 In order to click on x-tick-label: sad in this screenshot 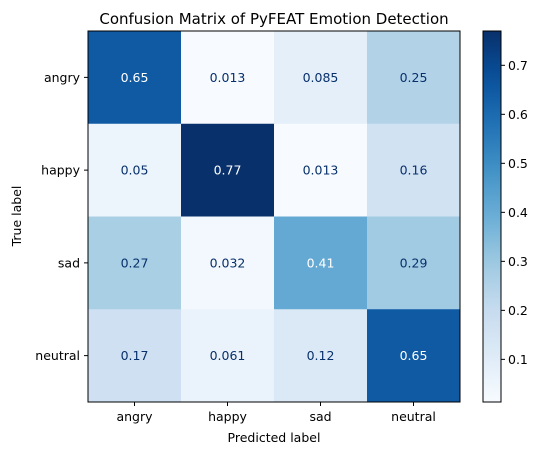, I will do `click(320, 416)`.